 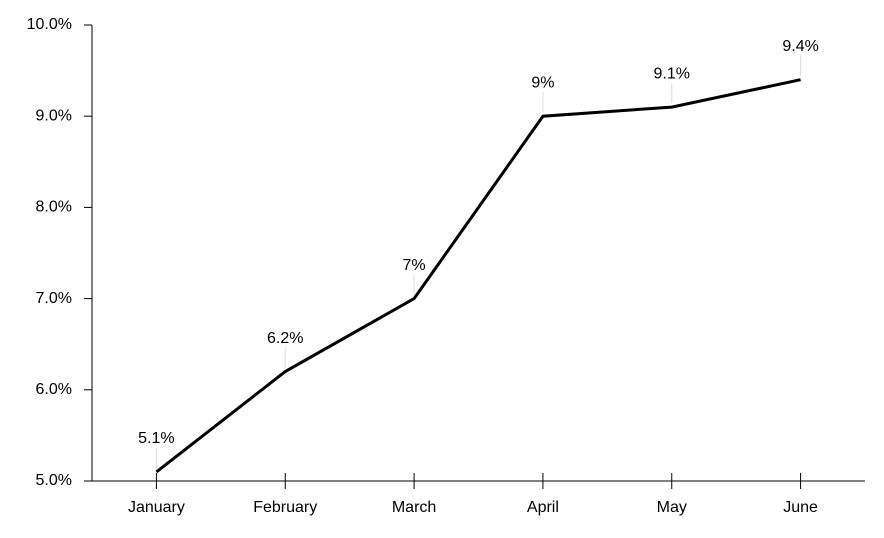 What do you see at coordinates (54, 389) in the screenshot?
I see `y-tick-label: 6.0%` at bounding box center [54, 389].